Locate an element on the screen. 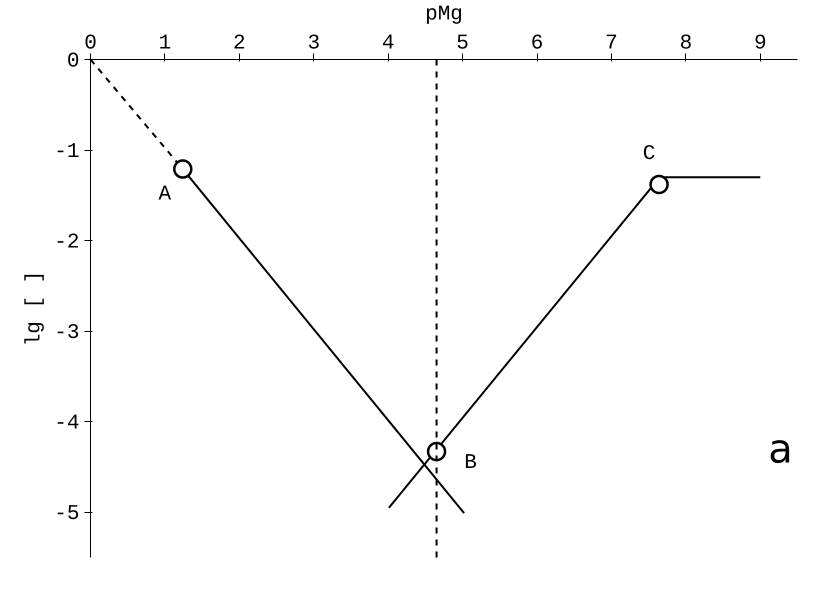  x-tick-label: 9 is located at coordinates (760, 44).